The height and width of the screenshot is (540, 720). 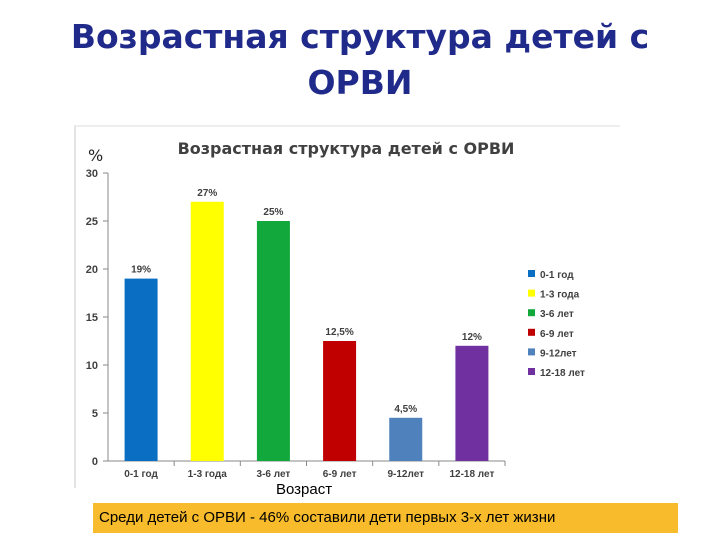 What do you see at coordinates (141, 270) in the screenshot?
I see `bar-data-label: 19%` at bounding box center [141, 270].